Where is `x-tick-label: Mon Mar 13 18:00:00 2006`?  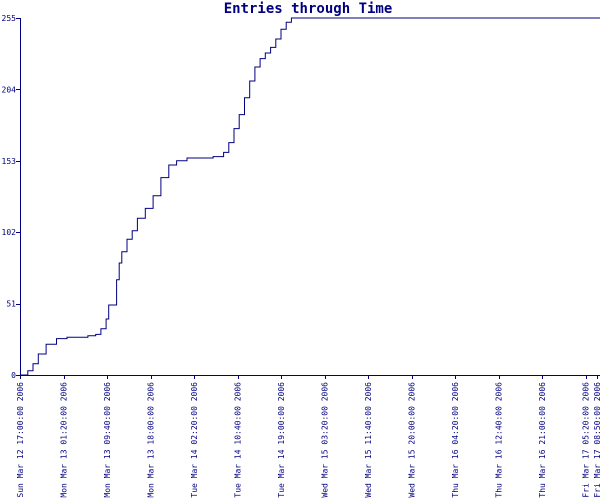 x-tick-label: Mon Mar 13 18:00:00 2006 is located at coordinates (151, 440).